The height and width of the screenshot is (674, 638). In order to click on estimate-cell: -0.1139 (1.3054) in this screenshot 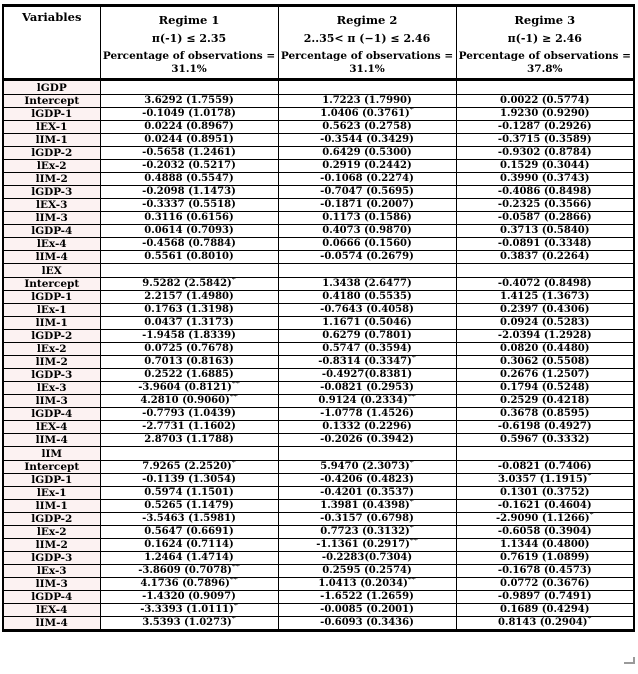, I will do `click(189, 480)`.